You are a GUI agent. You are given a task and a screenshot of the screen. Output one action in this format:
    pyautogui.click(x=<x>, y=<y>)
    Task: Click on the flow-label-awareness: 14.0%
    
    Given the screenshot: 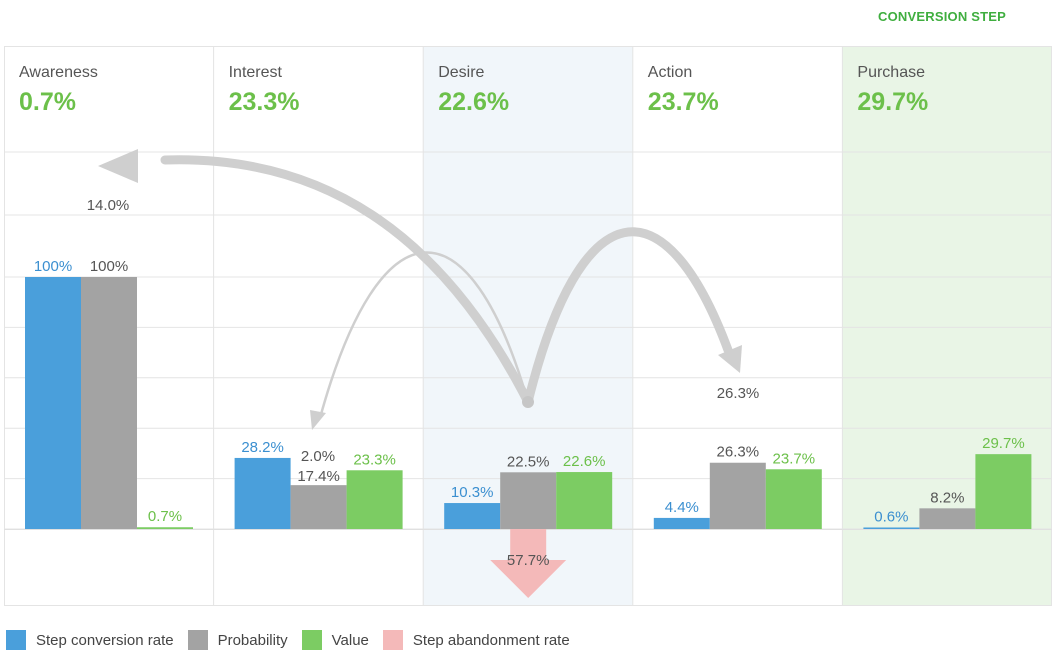 What is the action you would take?
    pyautogui.click(x=108, y=205)
    